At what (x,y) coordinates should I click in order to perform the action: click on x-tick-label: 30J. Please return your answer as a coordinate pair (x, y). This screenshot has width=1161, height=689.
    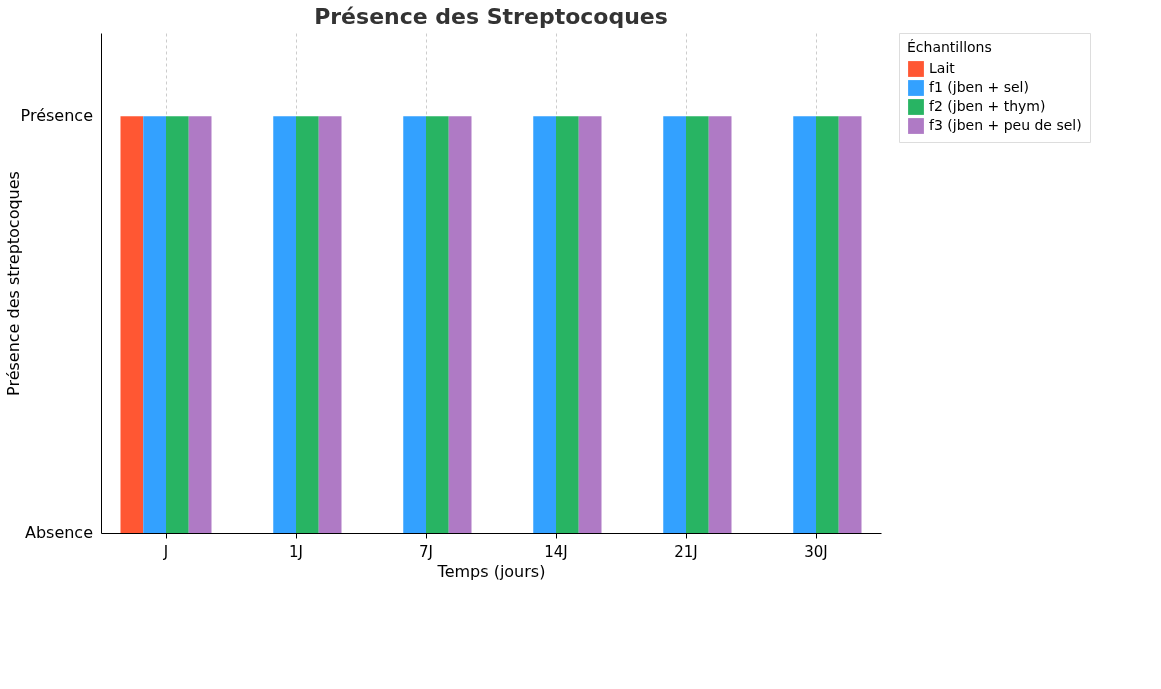
    Looking at the image, I should click on (816, 551).